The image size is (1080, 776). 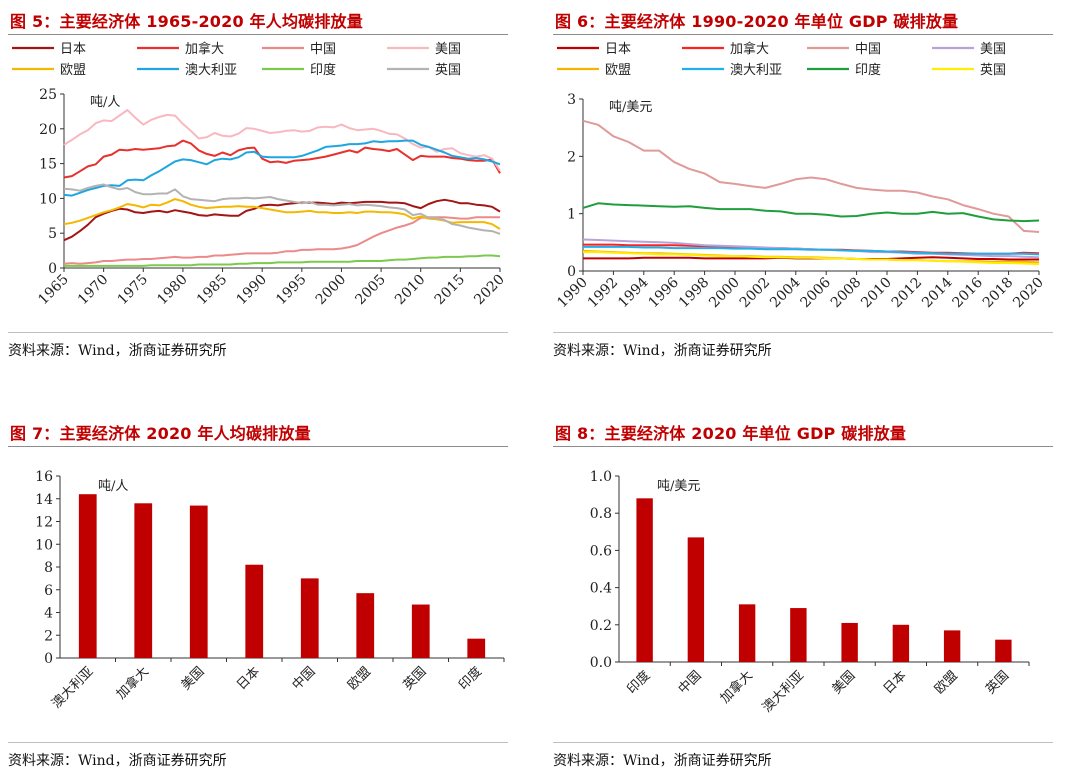 What do you see at coordinates (117, 351) in the screenshot?
I see `figure-5-source: 资料来源：Wind，浙商证券研究所` at bounding box center [117, 351].